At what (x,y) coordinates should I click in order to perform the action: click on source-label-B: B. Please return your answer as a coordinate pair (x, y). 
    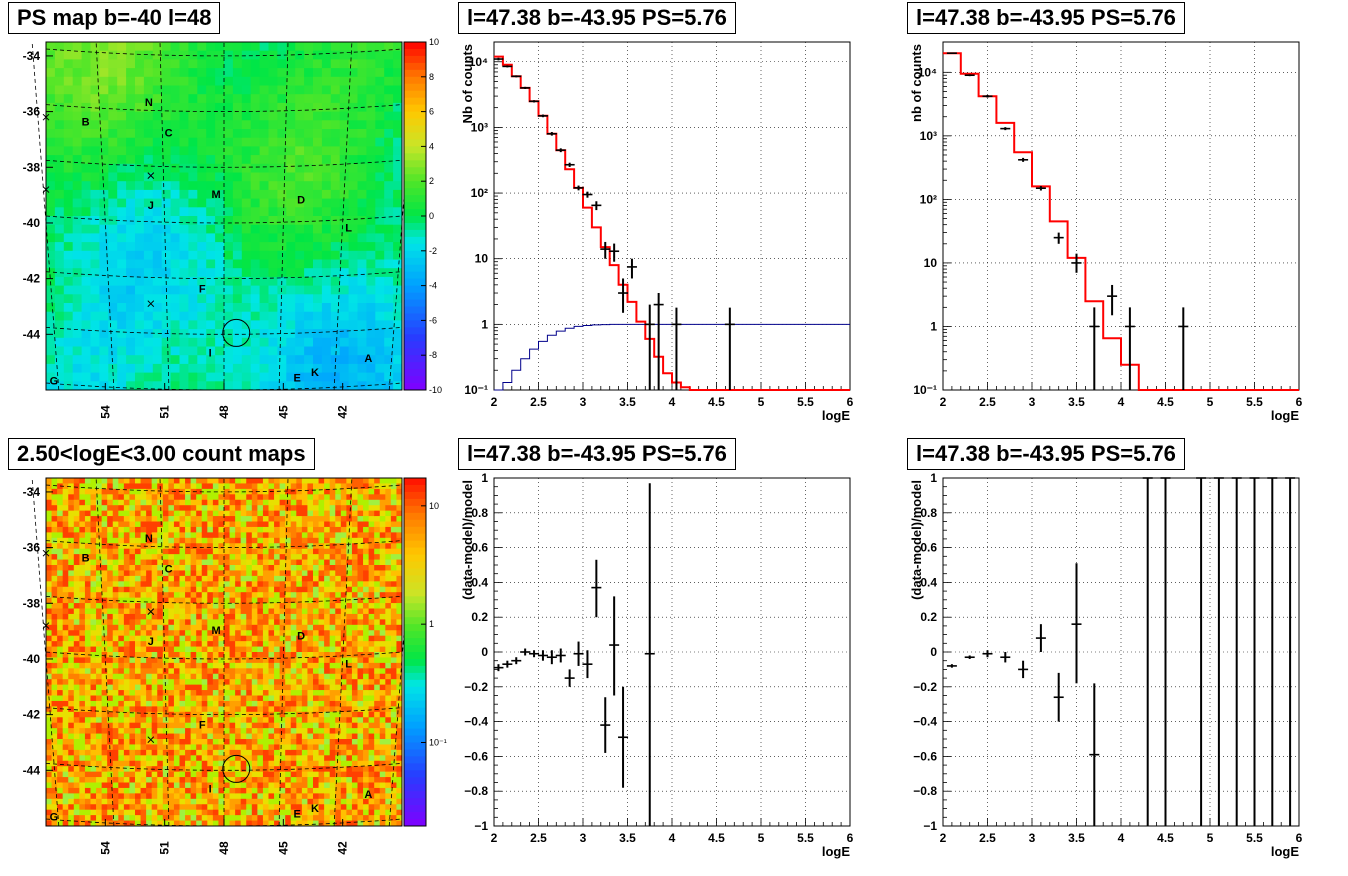
    Looking at the image, I should click on (86, 123).